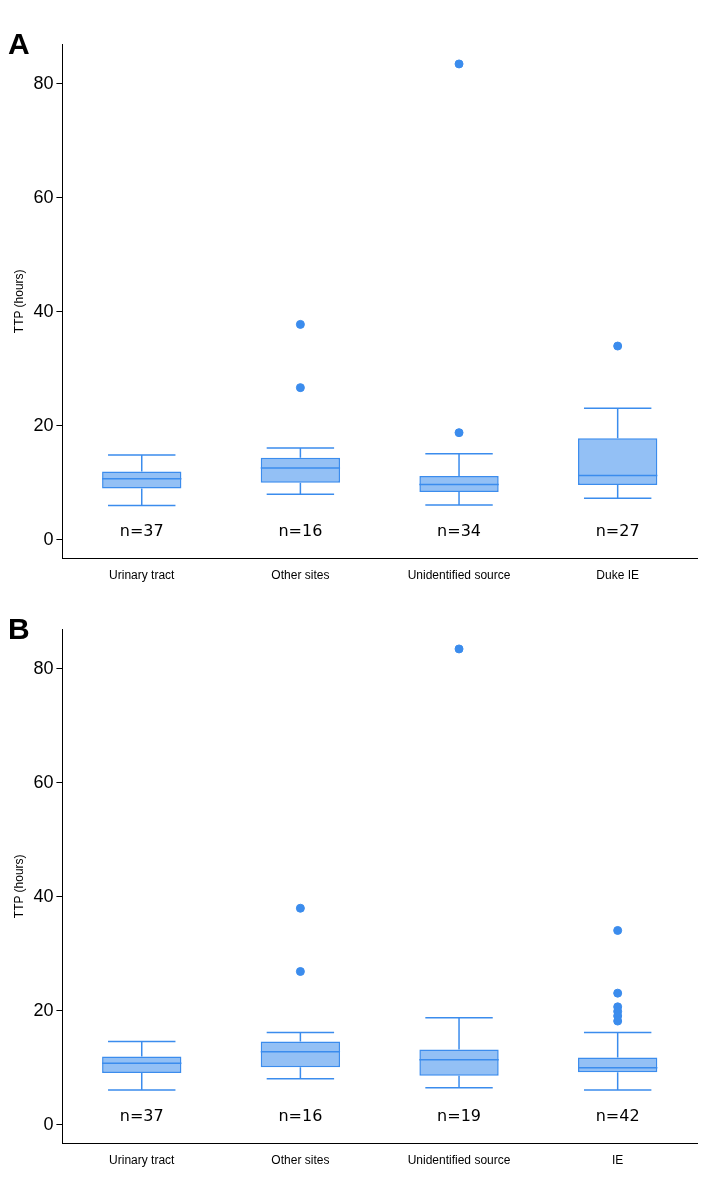  I want to click on annotation: n=34, so click(459, 530).